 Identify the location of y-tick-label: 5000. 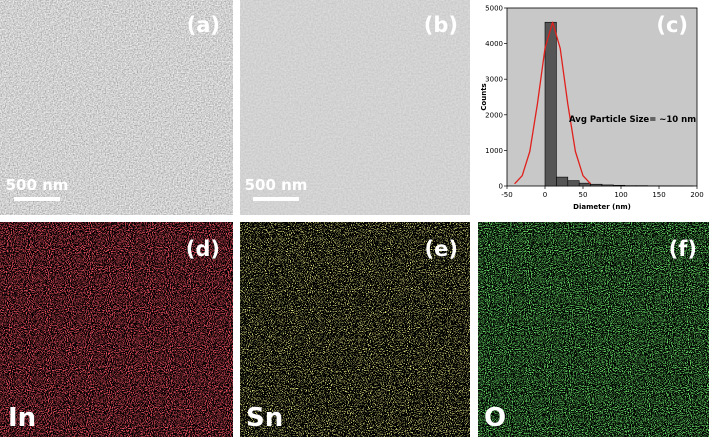
(494, 9).